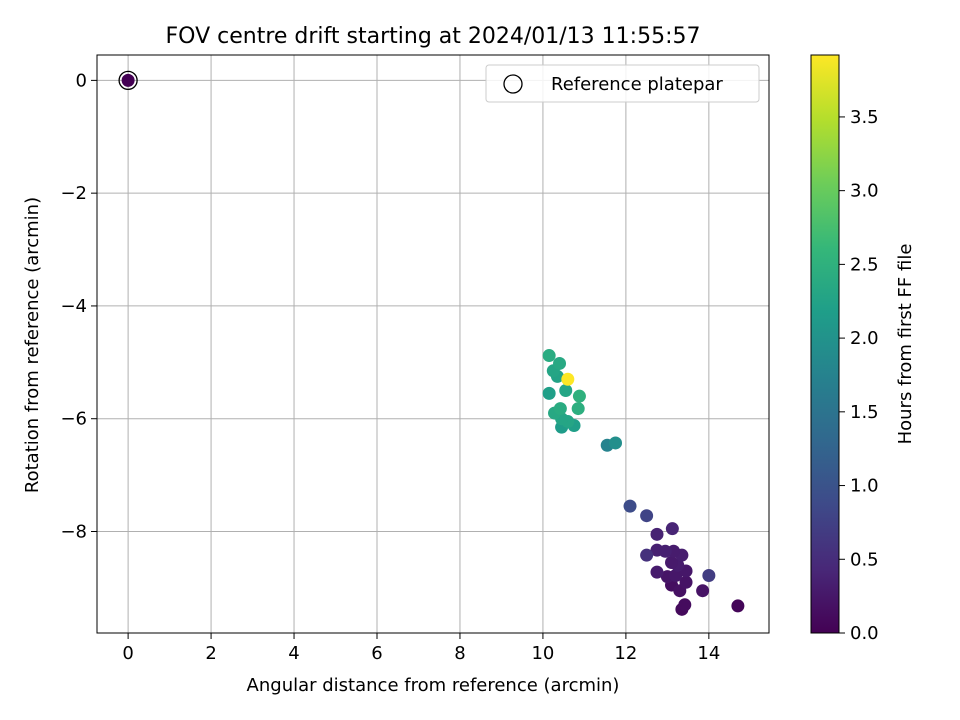 This screenshot has height=720, width=960. What do you see at coordinates (433, 685) in the screenshot?
I see `x-axis-label: Angular distance from reference (arcmin)` at bounding box center [433, 685].